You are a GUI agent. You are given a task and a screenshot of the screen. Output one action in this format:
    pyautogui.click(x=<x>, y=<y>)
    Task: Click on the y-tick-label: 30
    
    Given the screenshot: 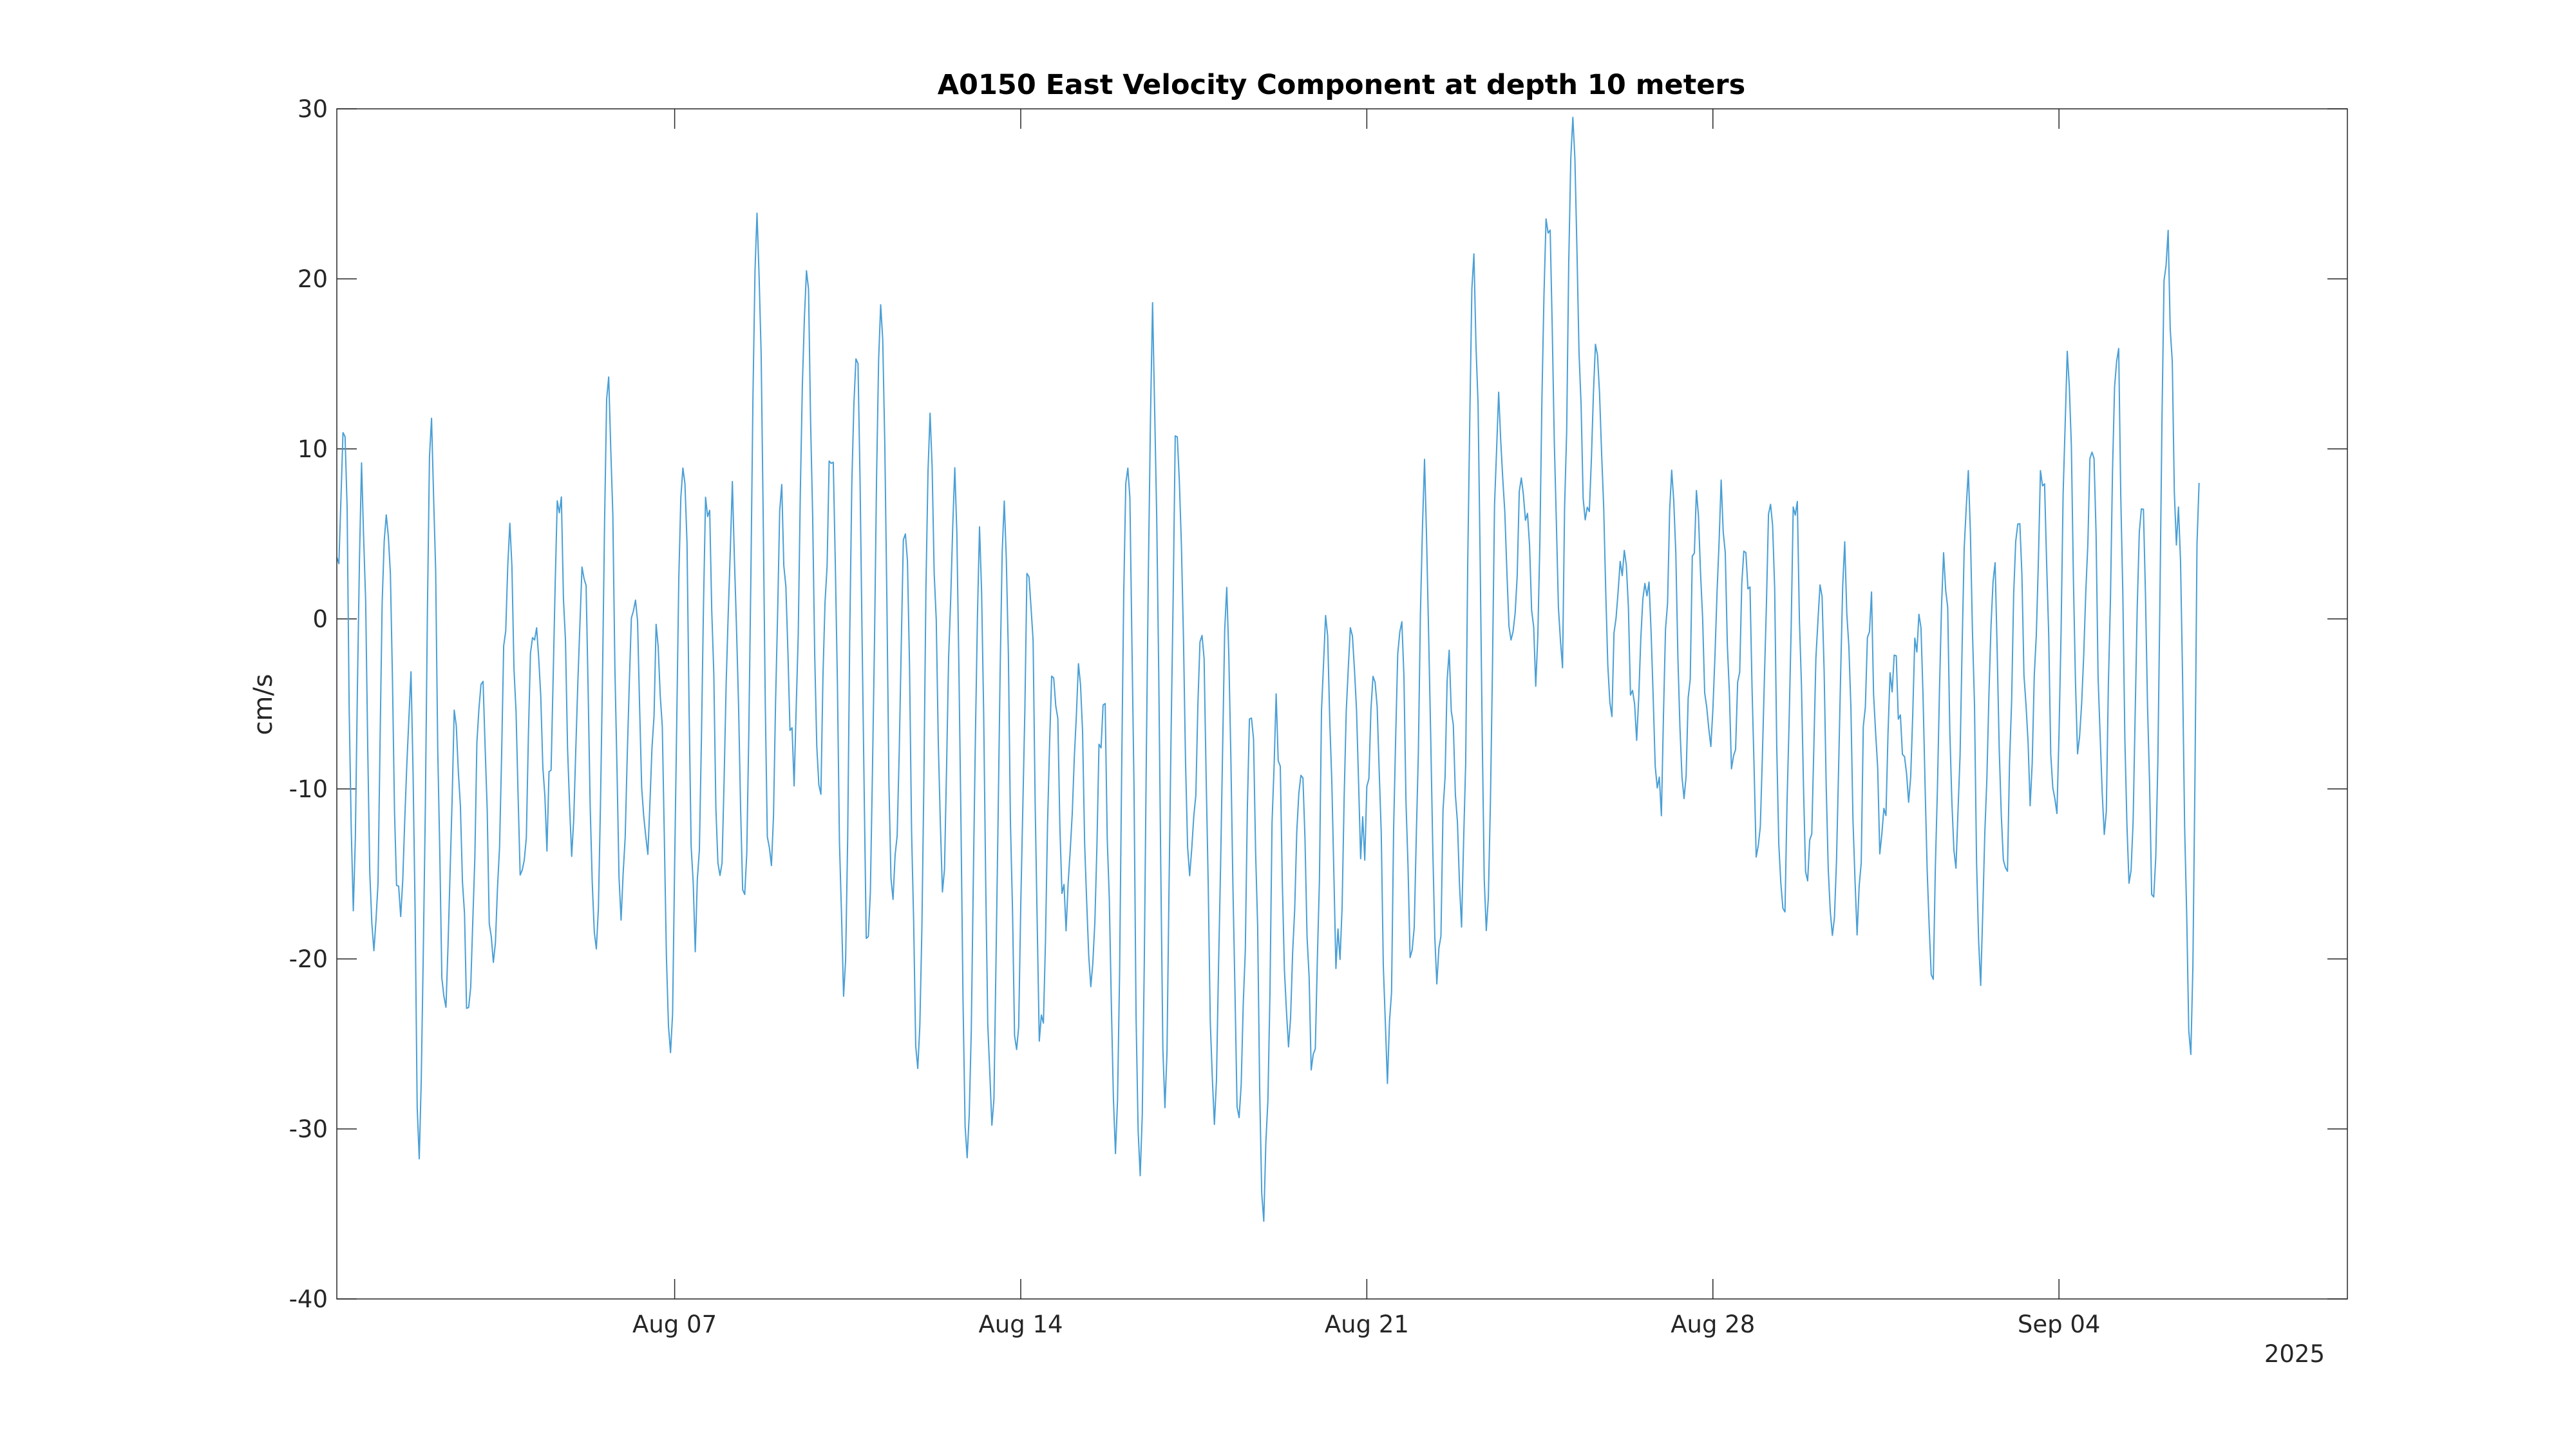 What is the action you would take?
    pyautogui.click(x=313, y=109)
    